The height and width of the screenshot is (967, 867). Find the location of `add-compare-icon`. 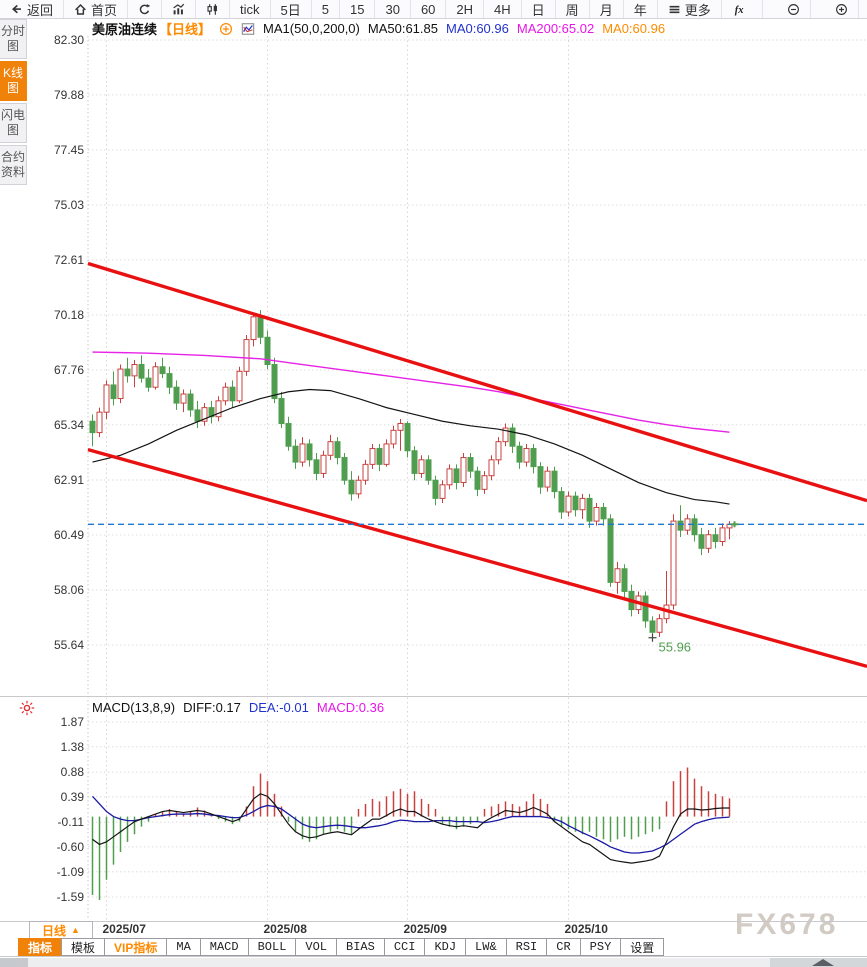

add-compare-icon is located at coordinates (226, 29).